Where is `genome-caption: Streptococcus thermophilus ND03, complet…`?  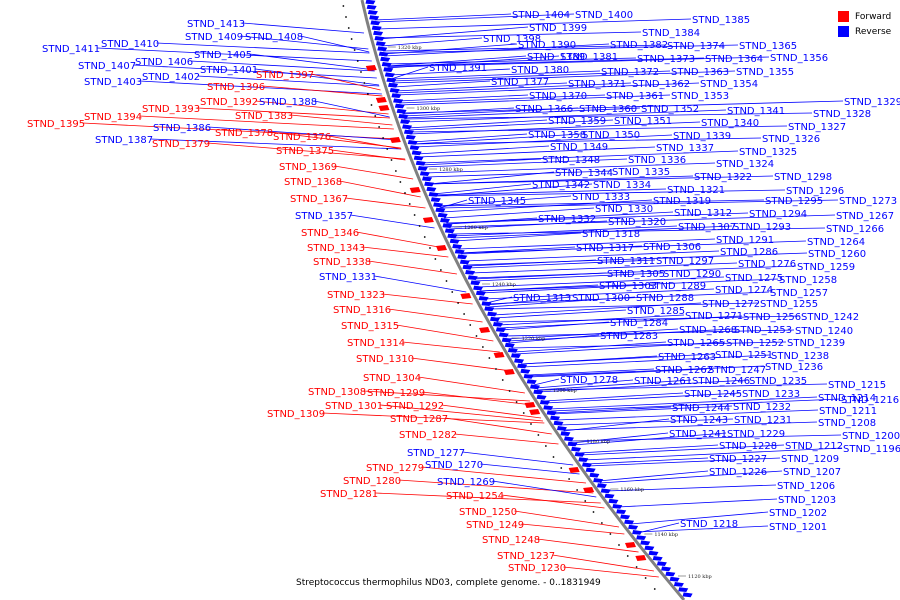 genome-caption: Streptococcus thermophilus ND03, complet… is located at coordinates (448, 583).